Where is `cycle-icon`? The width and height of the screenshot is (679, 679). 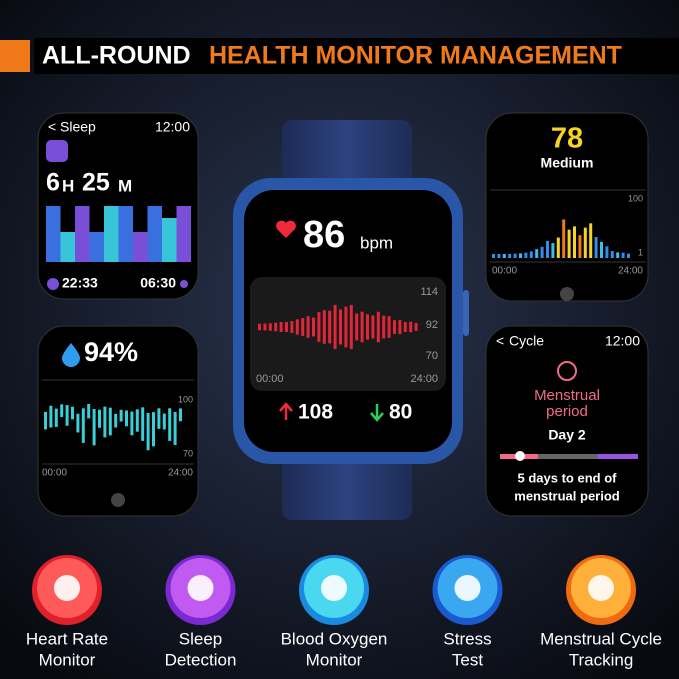 cycle-icon is located at coordinates (567, 371).